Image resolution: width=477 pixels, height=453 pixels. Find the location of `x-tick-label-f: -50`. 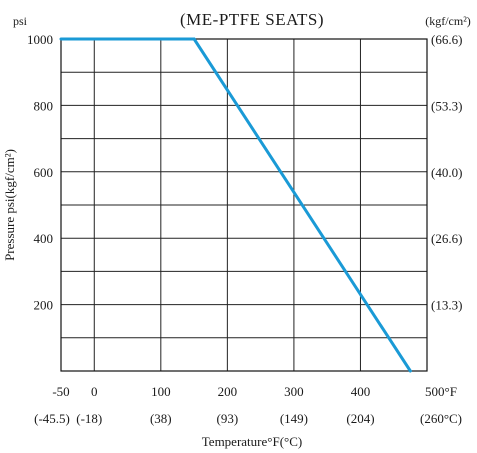

x-tick-label-f: -50 is located at coordinates (60, 391).